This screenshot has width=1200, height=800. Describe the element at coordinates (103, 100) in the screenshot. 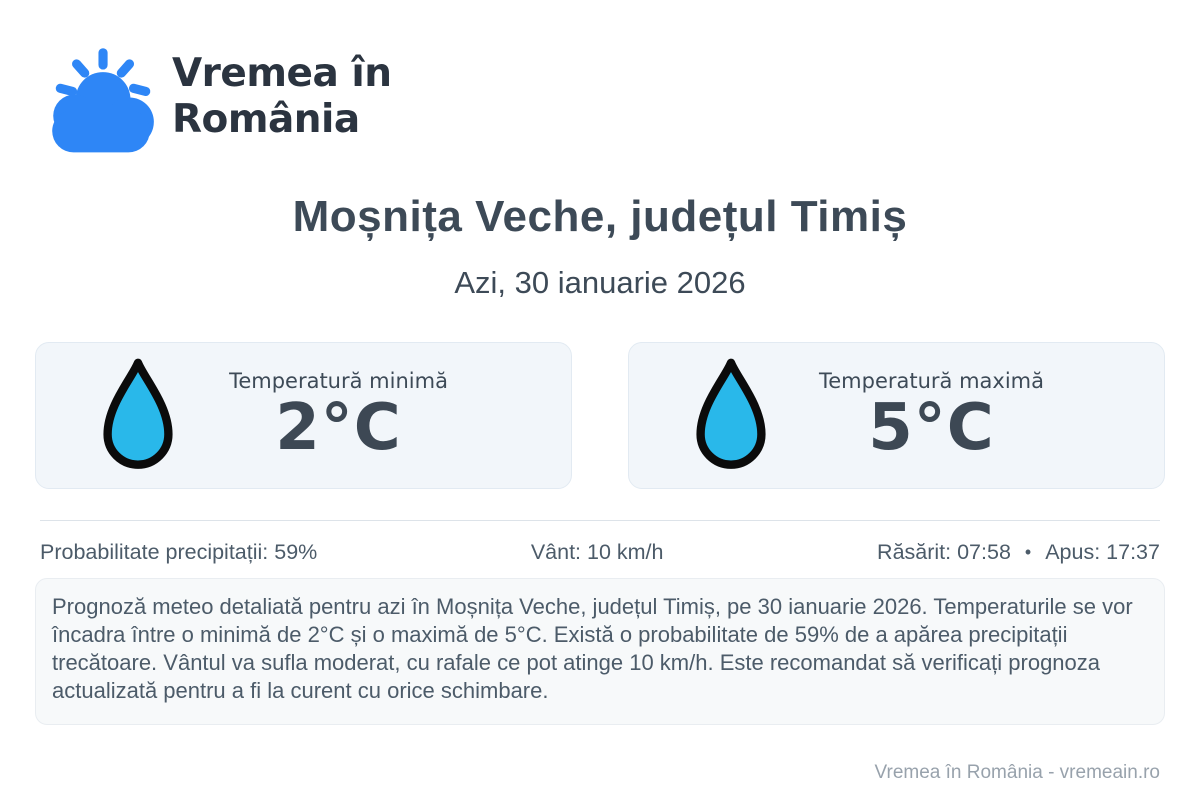

I see `cloud-sun-icon` at that location.